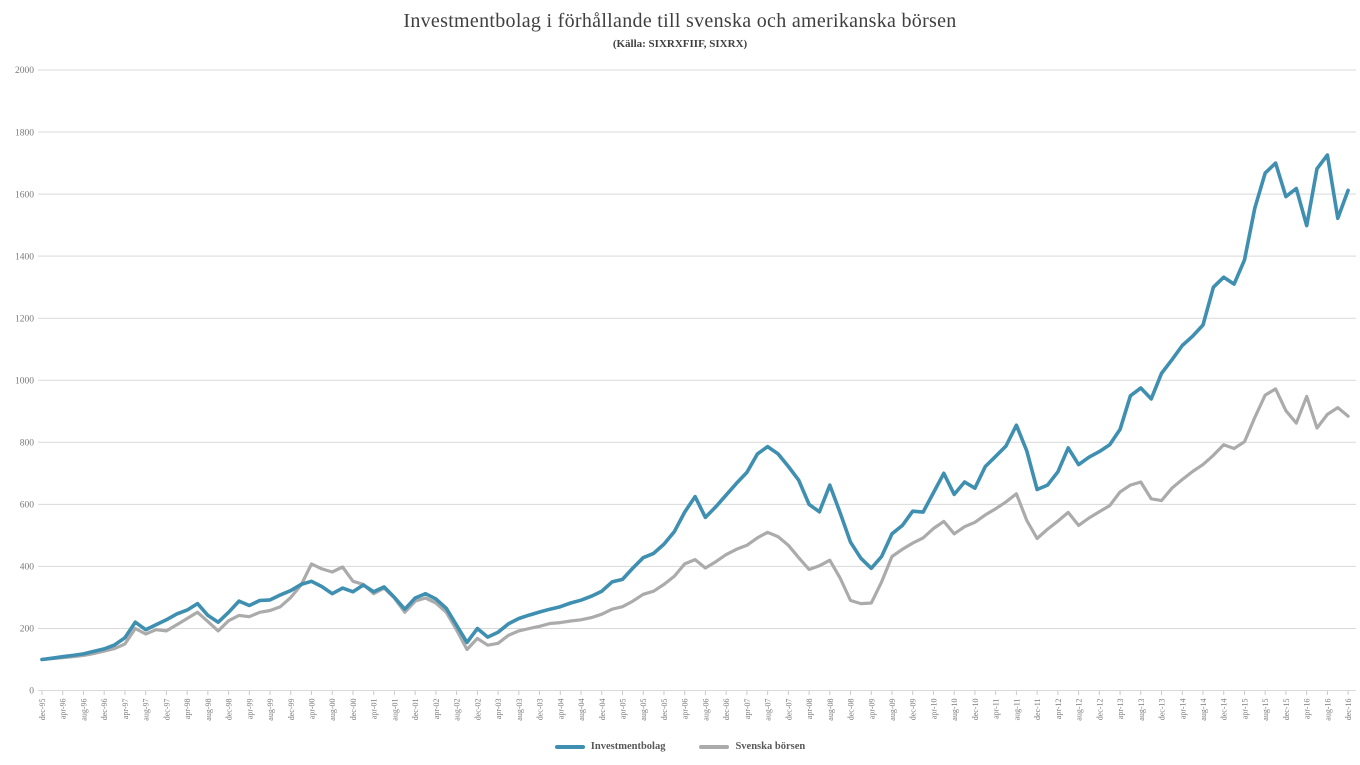 The width and height of the screenshot is (1360, 765). I want to click on legend-item-investmentbolag: Investmentbolag, so click(610, 746).